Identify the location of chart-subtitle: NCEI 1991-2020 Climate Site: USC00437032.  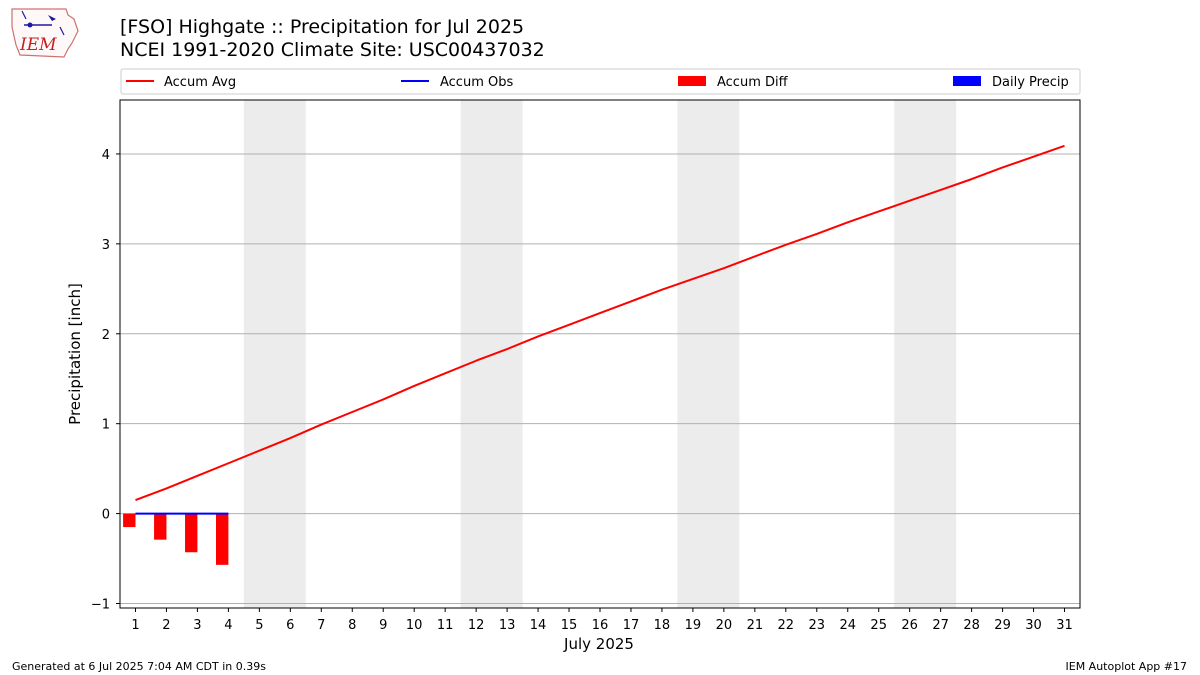
(332, 50).